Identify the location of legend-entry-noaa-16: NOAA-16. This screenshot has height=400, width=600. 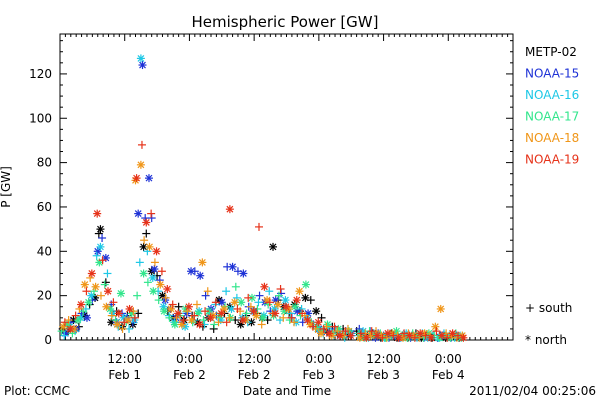
(552, 95).